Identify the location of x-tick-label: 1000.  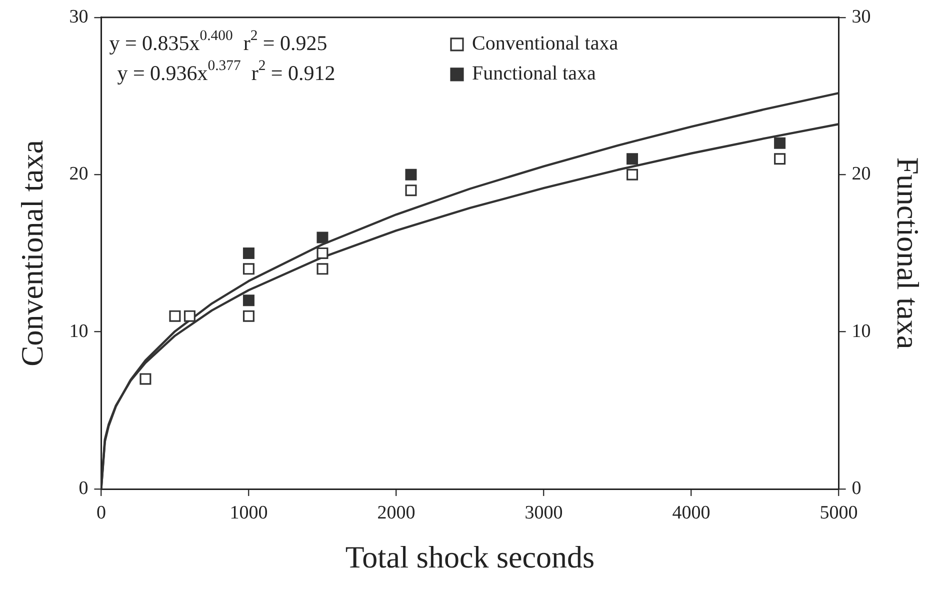
(249, 513).